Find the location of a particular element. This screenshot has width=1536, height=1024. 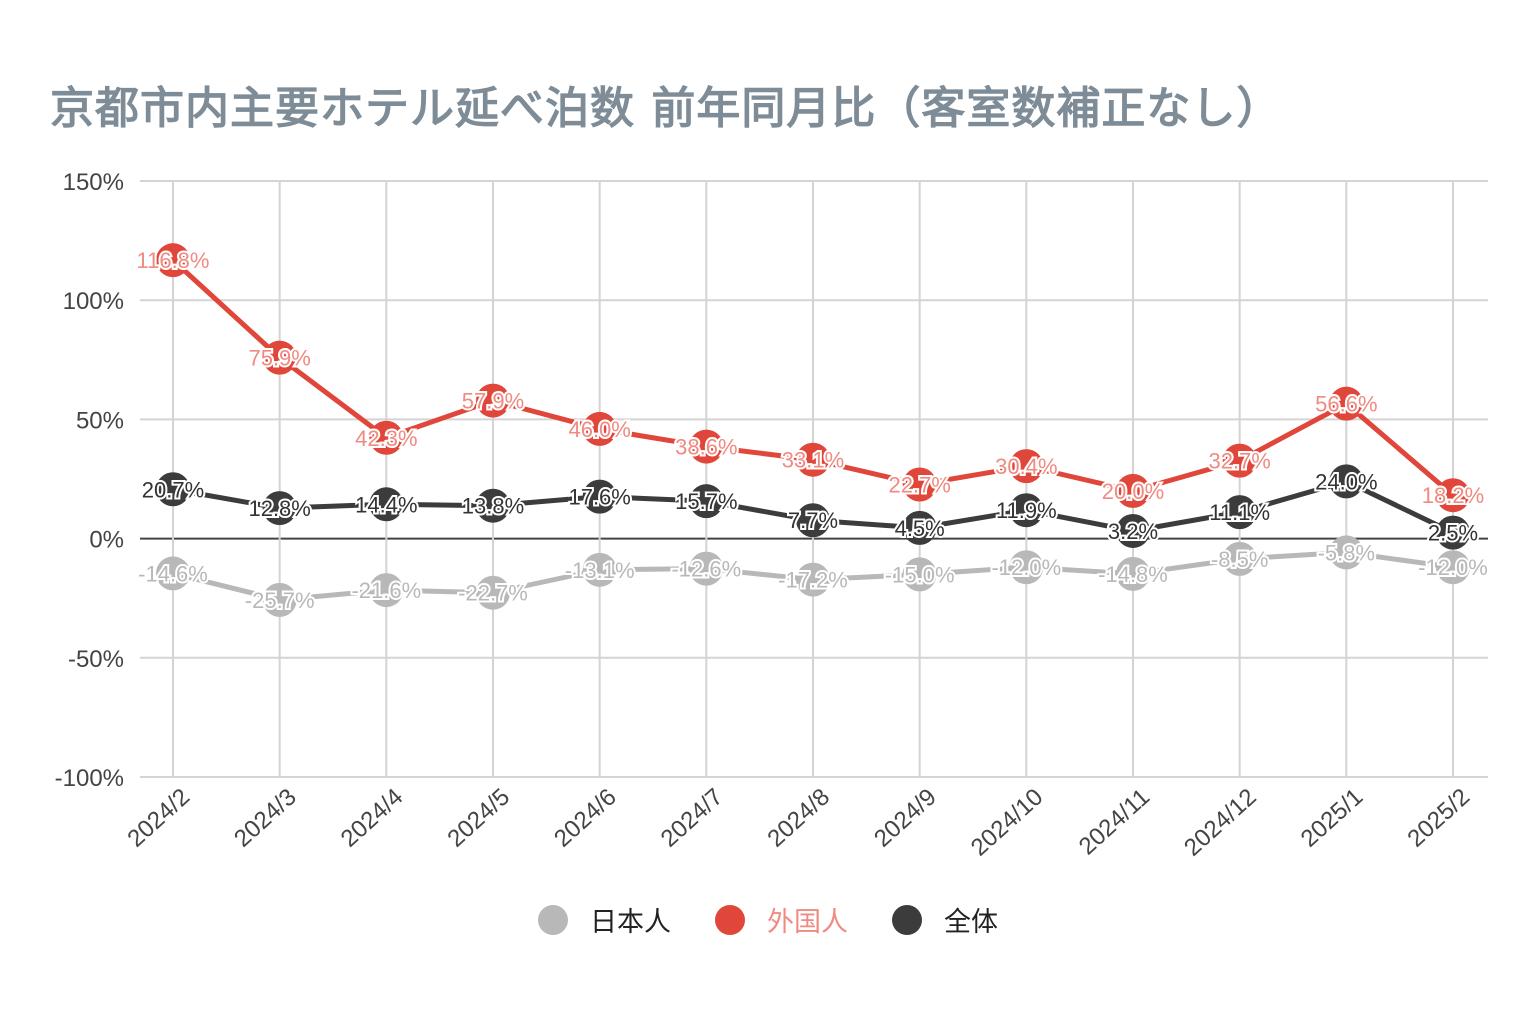

data-label: 24.0% is located at coordinates (1346, 481).